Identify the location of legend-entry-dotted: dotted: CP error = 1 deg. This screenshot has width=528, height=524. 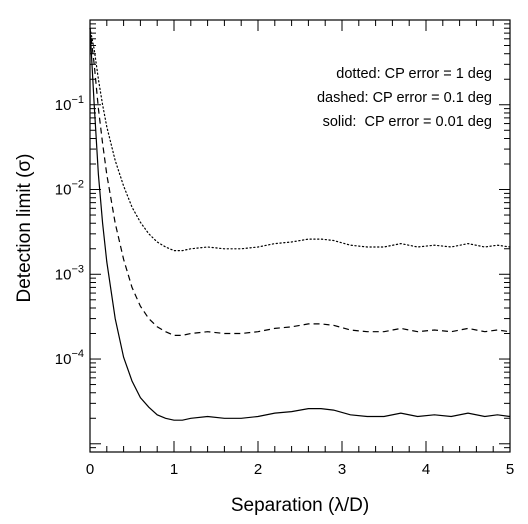
(414, 74).